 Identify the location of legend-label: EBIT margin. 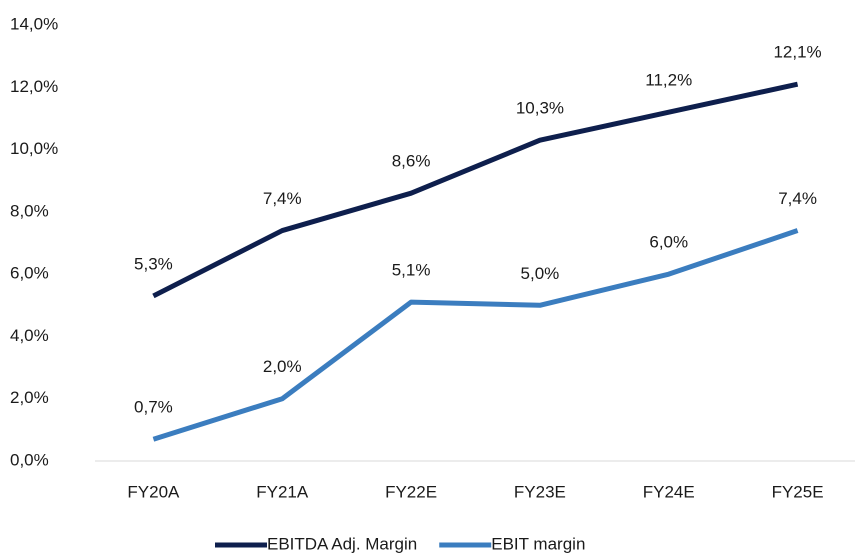
(538, 543).